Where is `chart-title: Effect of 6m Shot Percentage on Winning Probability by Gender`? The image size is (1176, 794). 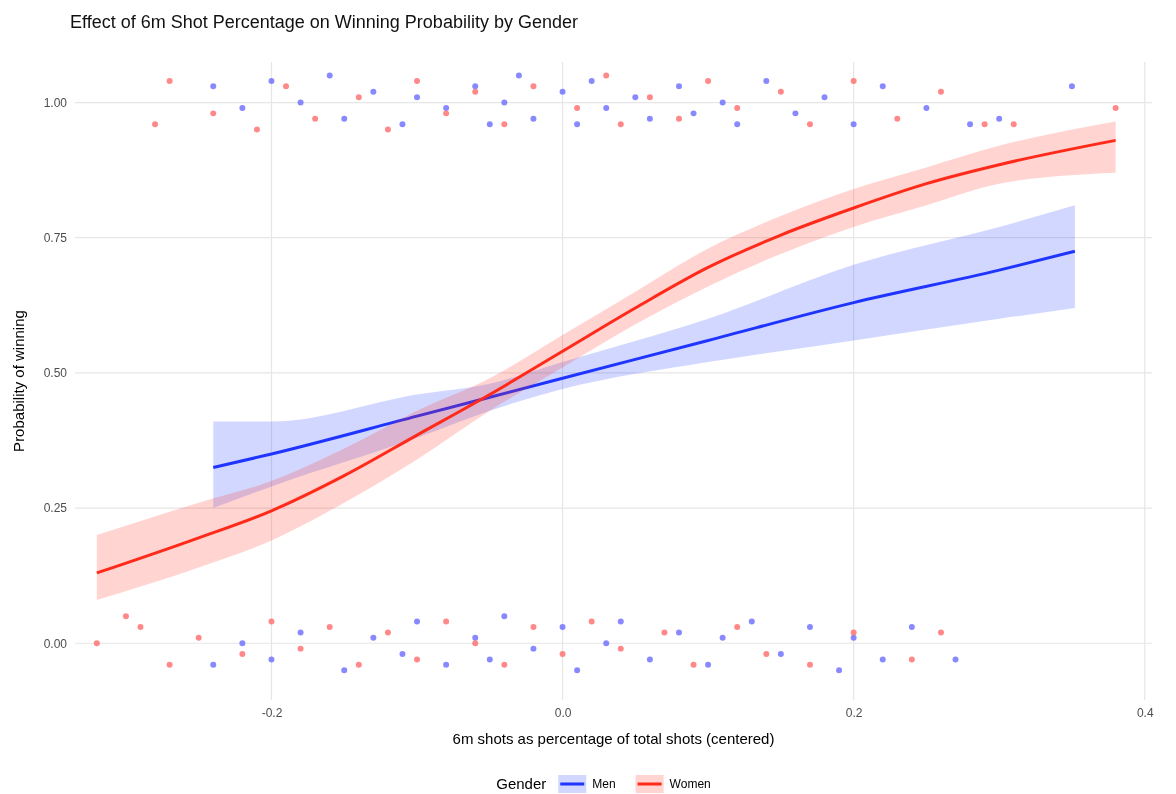
chart-title: Effect of 6m Shot Percentage on Winning Probability by Gender is located at coordinates (324, 22).